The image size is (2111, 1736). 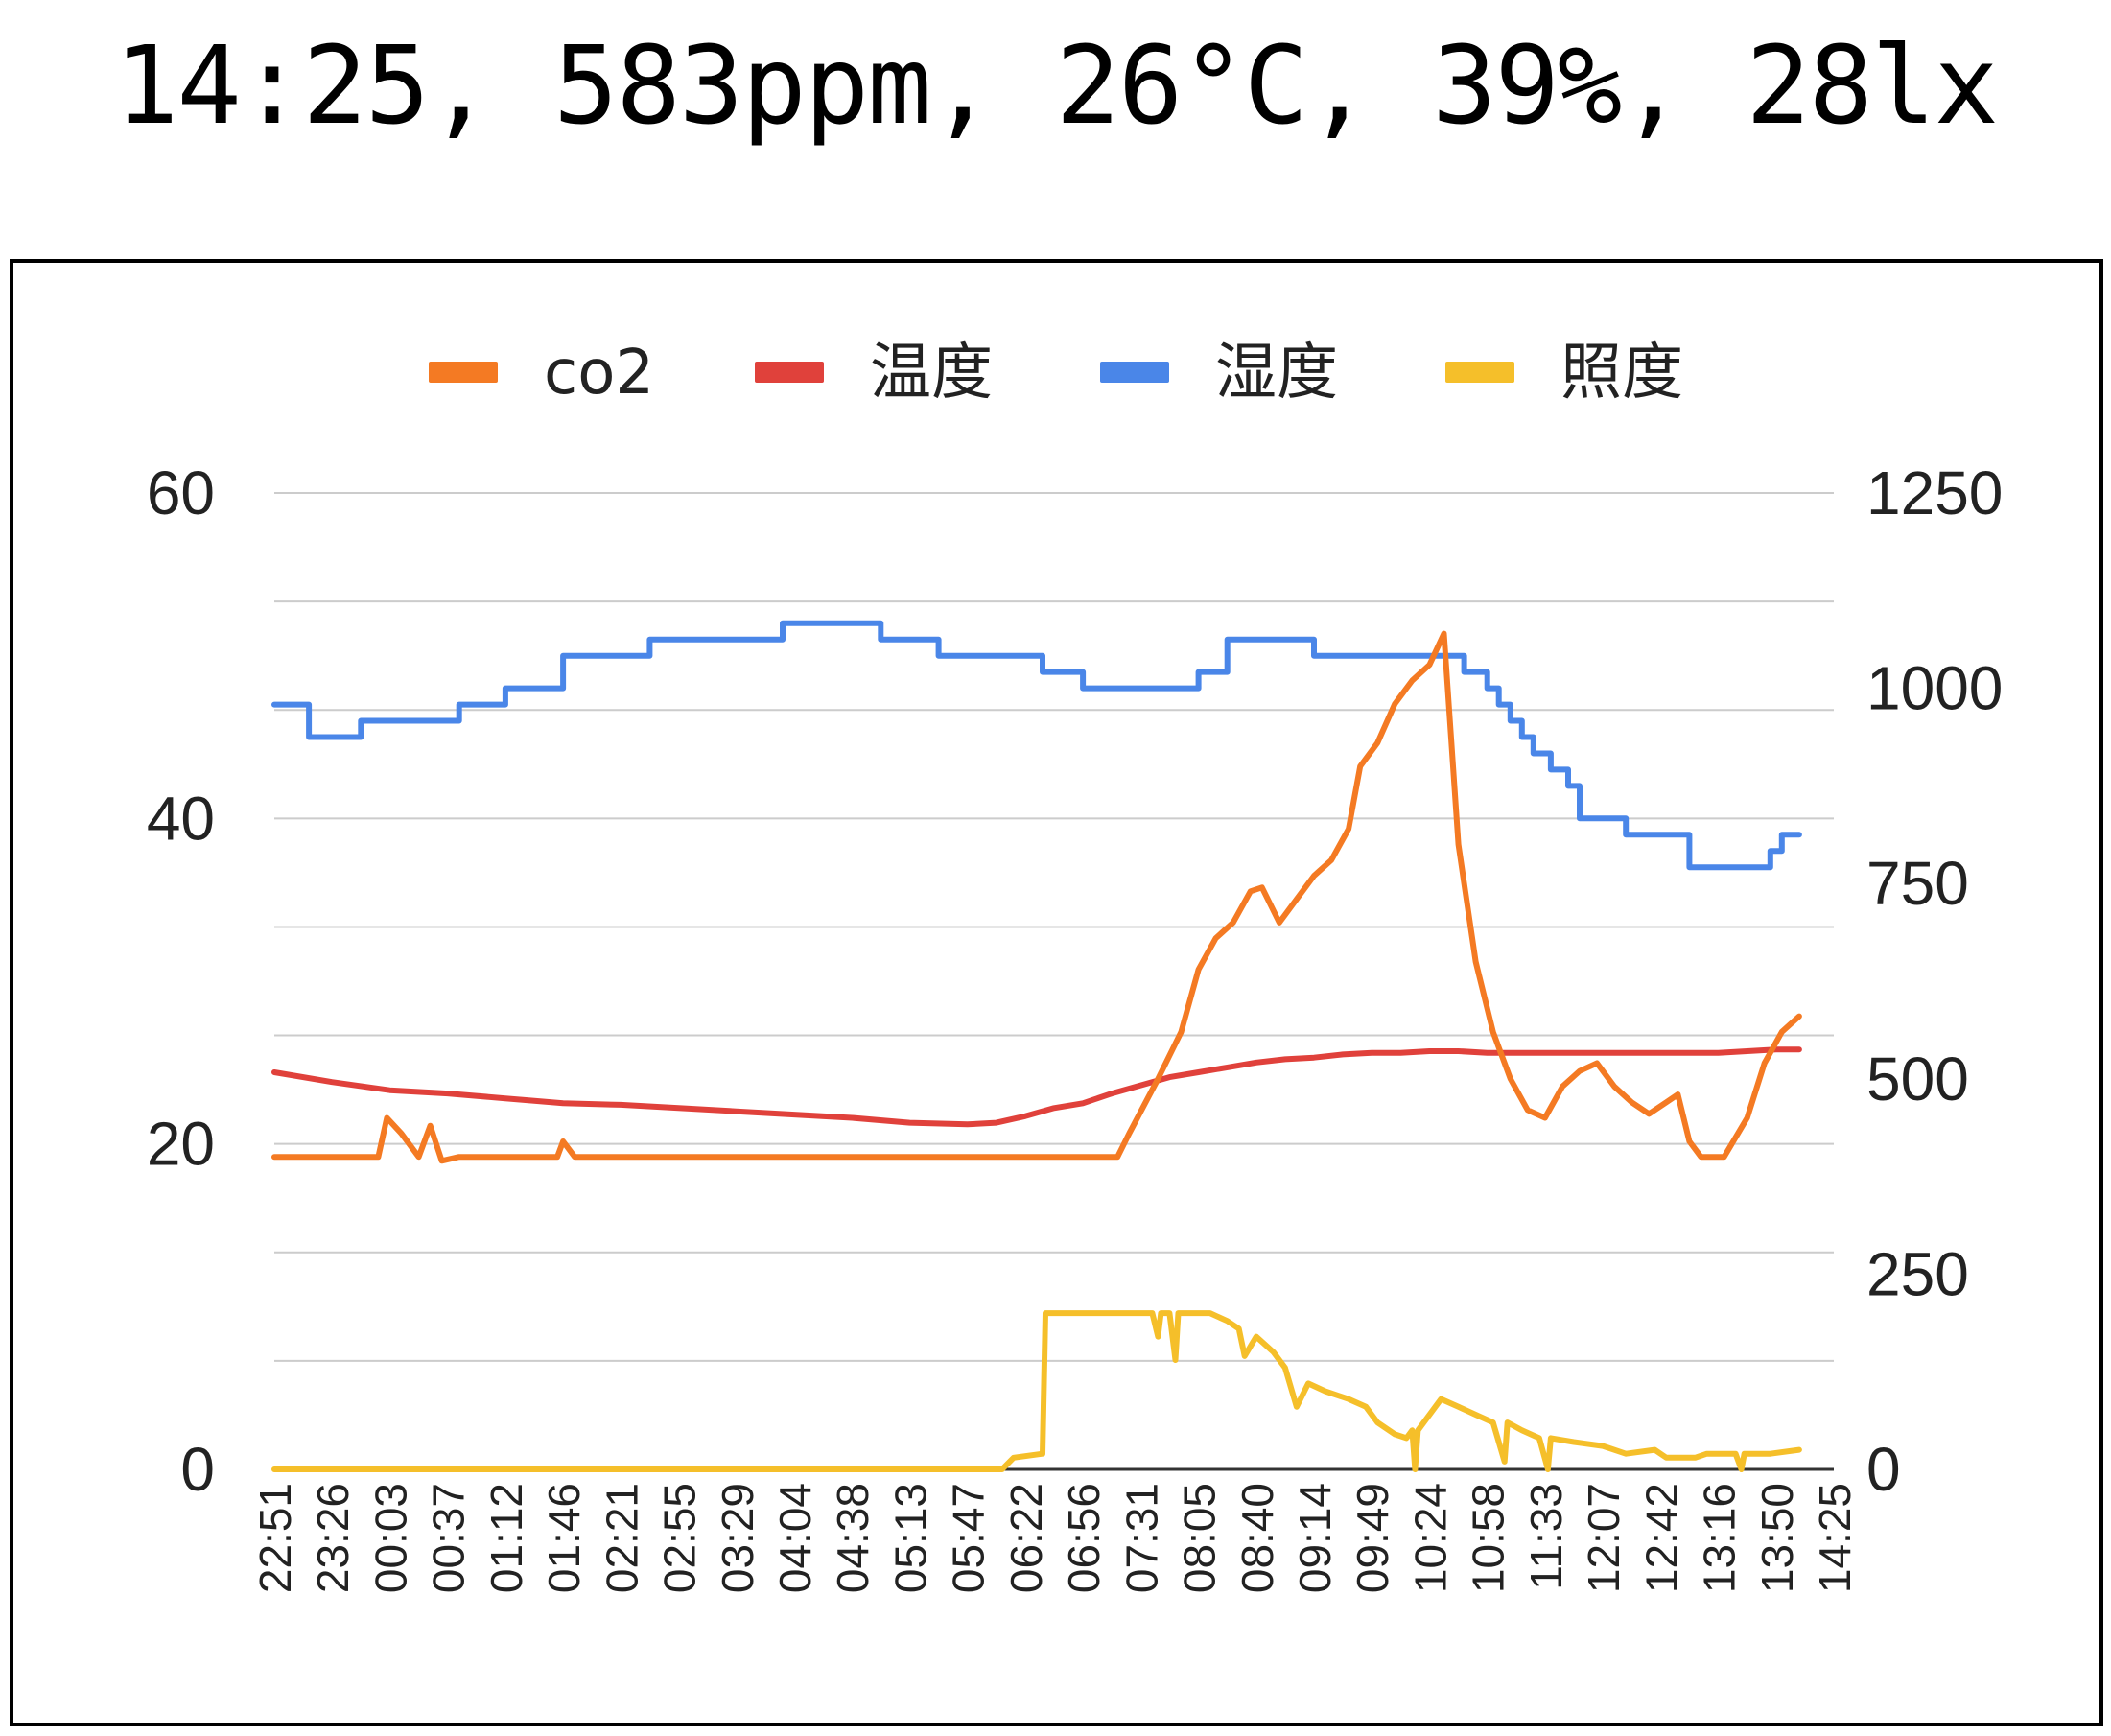 What do you see at coordinates (1372, 1538) in the screenshot?
I see `x-tick-label: 09:49` at bounding box center [1372, 1538].